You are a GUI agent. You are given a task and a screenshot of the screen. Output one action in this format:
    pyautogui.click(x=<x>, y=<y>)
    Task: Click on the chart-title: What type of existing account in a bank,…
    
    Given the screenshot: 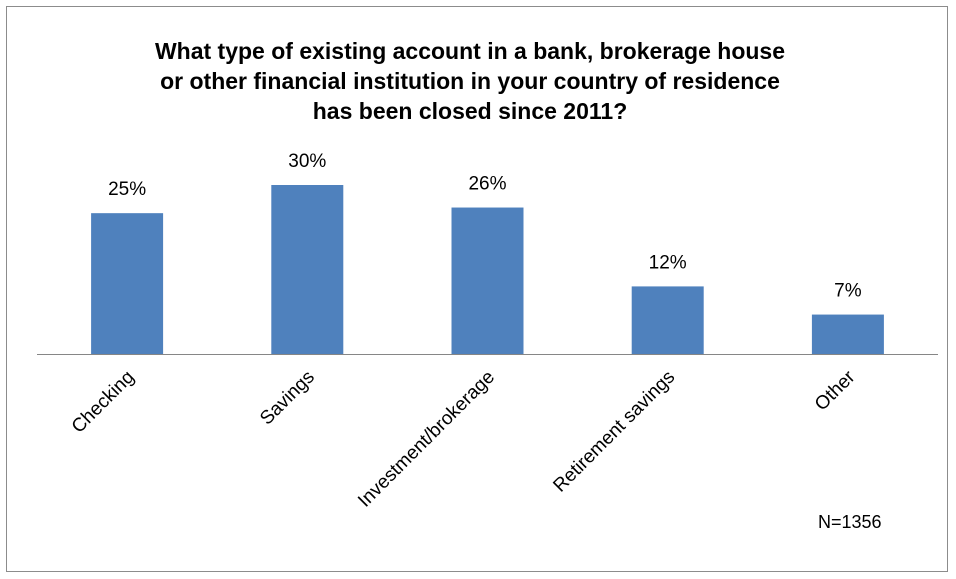 What is the action you would take?
    pyautogui.click(x=470, y=81)
    